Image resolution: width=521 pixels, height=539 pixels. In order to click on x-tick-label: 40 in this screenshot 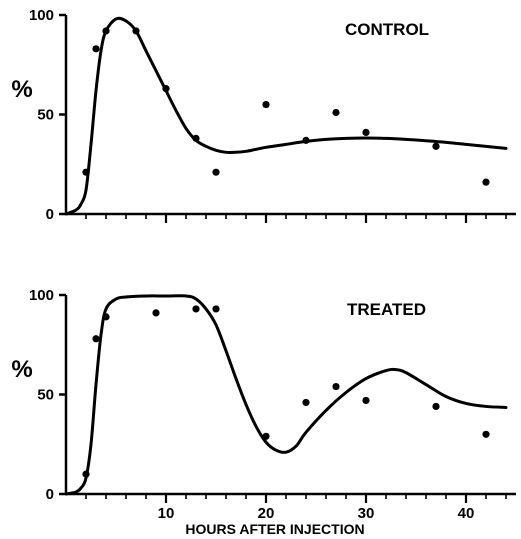, I will do `click(466, 513)`.